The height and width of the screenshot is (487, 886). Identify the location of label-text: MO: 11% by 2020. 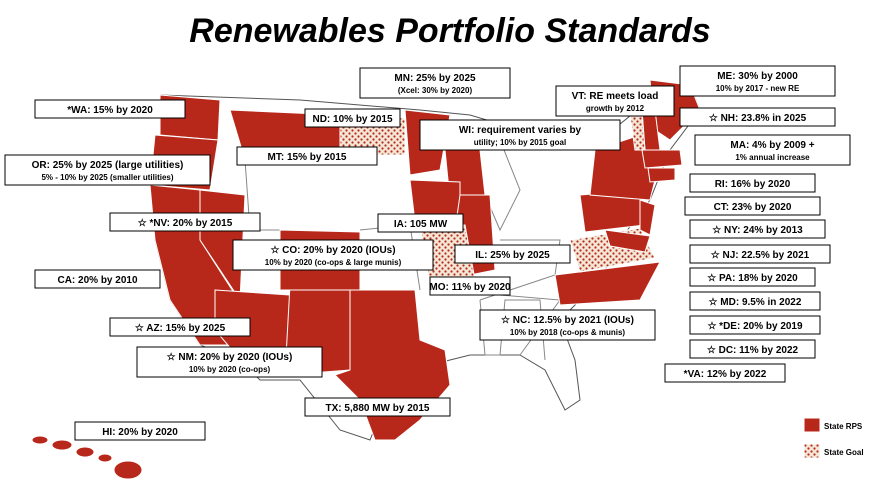
(470, 287).